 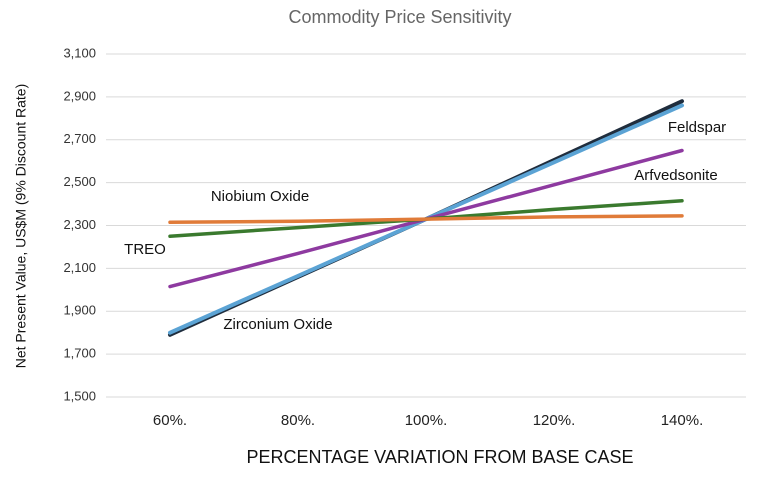 What do you see at coordinates (79, 95) in the screenshot?
I see `y-tick-label: 2,900` at bounding box center [79, 95].